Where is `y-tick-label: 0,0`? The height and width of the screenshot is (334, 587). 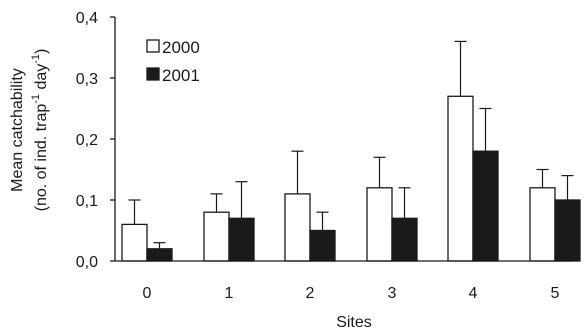 y-tick-label: 0,0 is located at coordinates (87, 262).